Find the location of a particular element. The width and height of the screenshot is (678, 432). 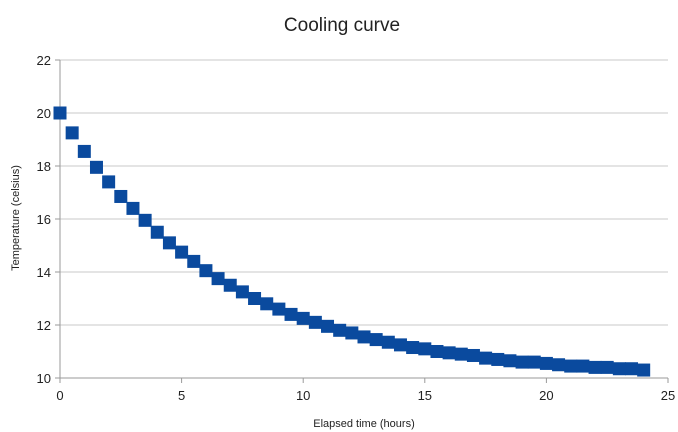

y-tick-label: 20 is located at coordinates (44, 113).